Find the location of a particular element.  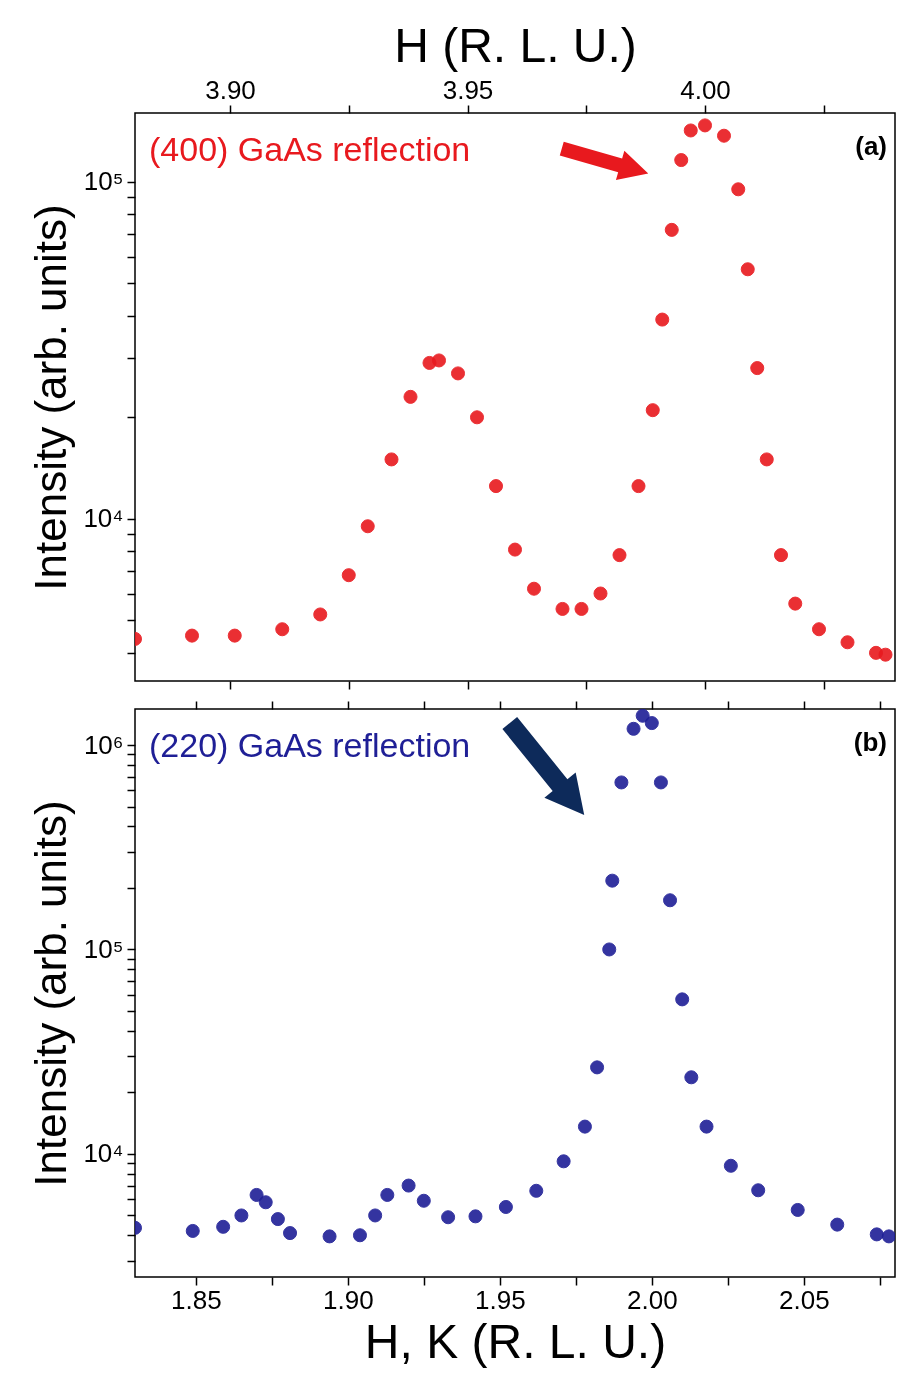

x-tick-label: 1.90 is located at coordinates (348, 1299).